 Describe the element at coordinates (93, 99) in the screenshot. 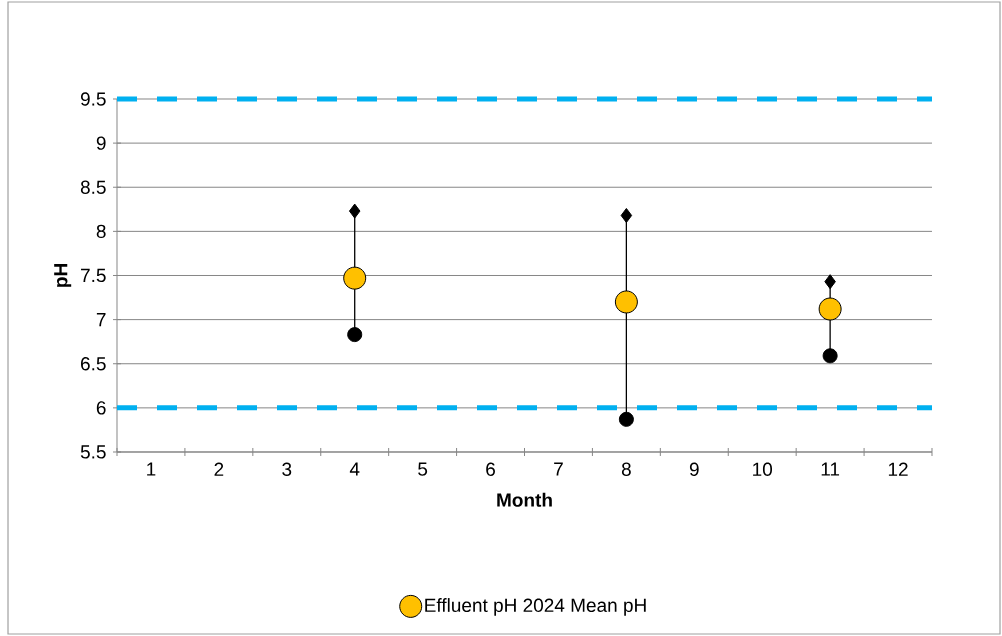

I see `y-tick-label: 9.5` at that location.